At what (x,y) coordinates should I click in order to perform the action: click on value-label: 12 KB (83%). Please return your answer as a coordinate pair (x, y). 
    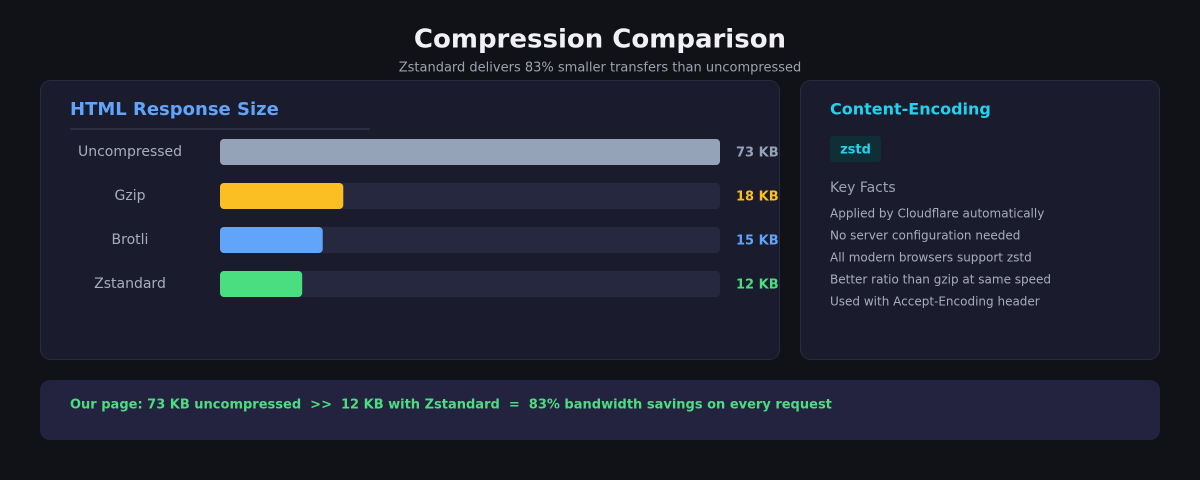
    Looking at the image, I should click on (781, 285).